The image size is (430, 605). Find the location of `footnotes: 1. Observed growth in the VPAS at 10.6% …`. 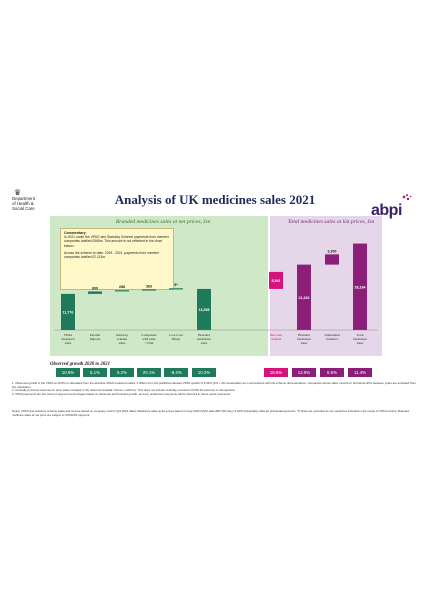

footnotes: 1. Observed growth in the VPAS at 10.6% … is located at coordinates (215, 389).